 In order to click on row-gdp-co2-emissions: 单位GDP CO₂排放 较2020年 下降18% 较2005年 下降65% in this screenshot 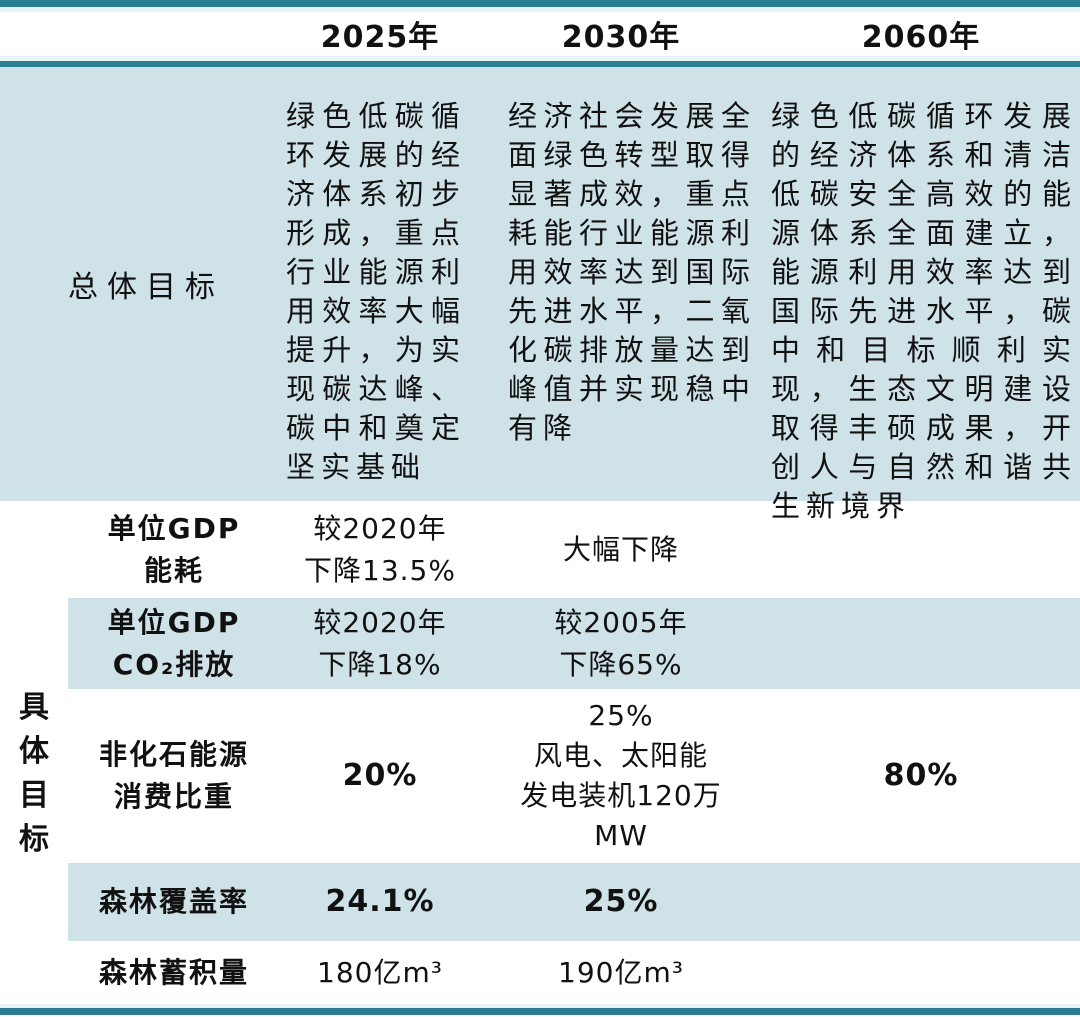, I will do `click(540, 643)`.